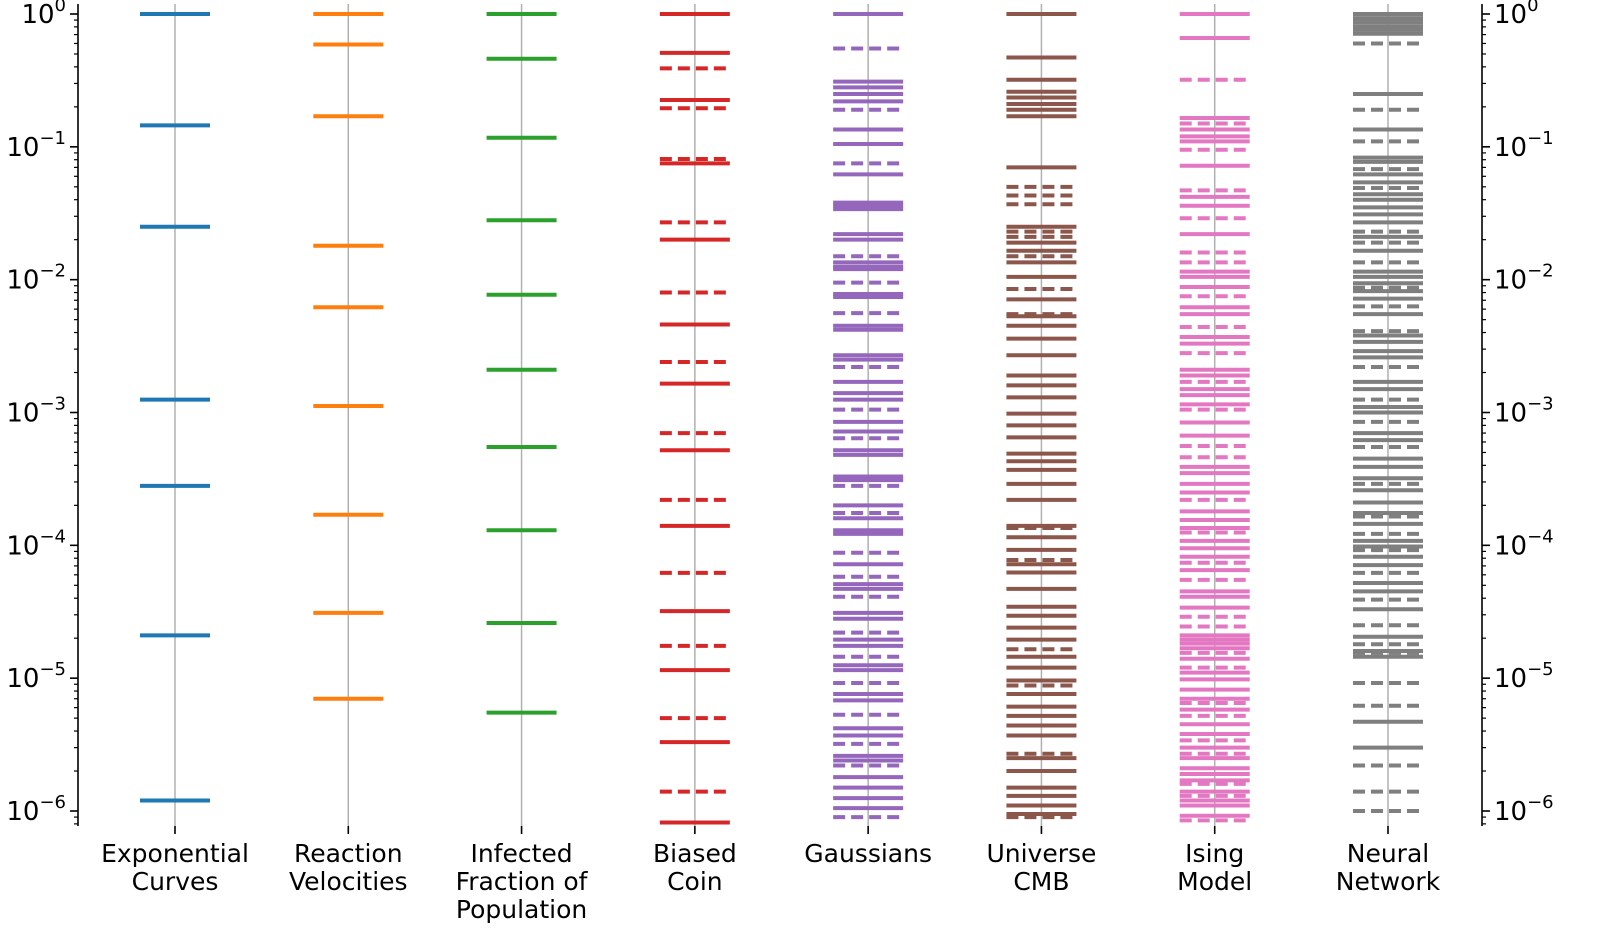 The width and height of the screenshot is (1600, 943). I want to click on x-tick-label: Gaussians, so click(868, 853).